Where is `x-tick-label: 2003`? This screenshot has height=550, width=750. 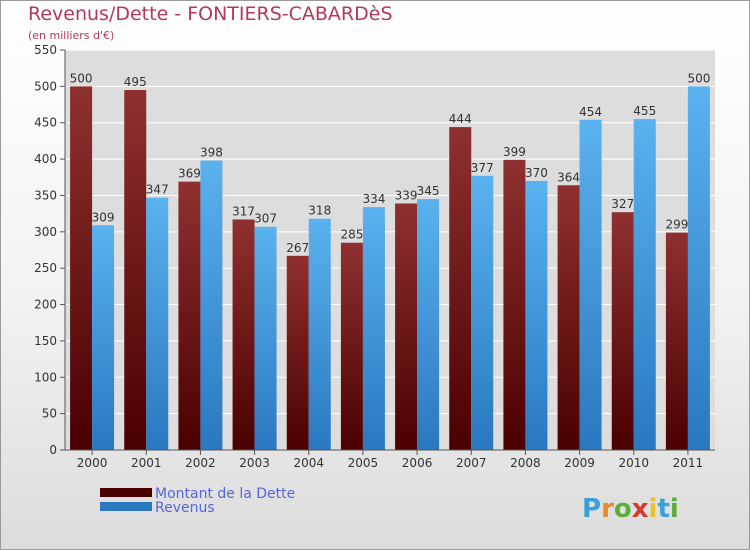
x-tick-label: 2003 is located at coordinates (254, 463).